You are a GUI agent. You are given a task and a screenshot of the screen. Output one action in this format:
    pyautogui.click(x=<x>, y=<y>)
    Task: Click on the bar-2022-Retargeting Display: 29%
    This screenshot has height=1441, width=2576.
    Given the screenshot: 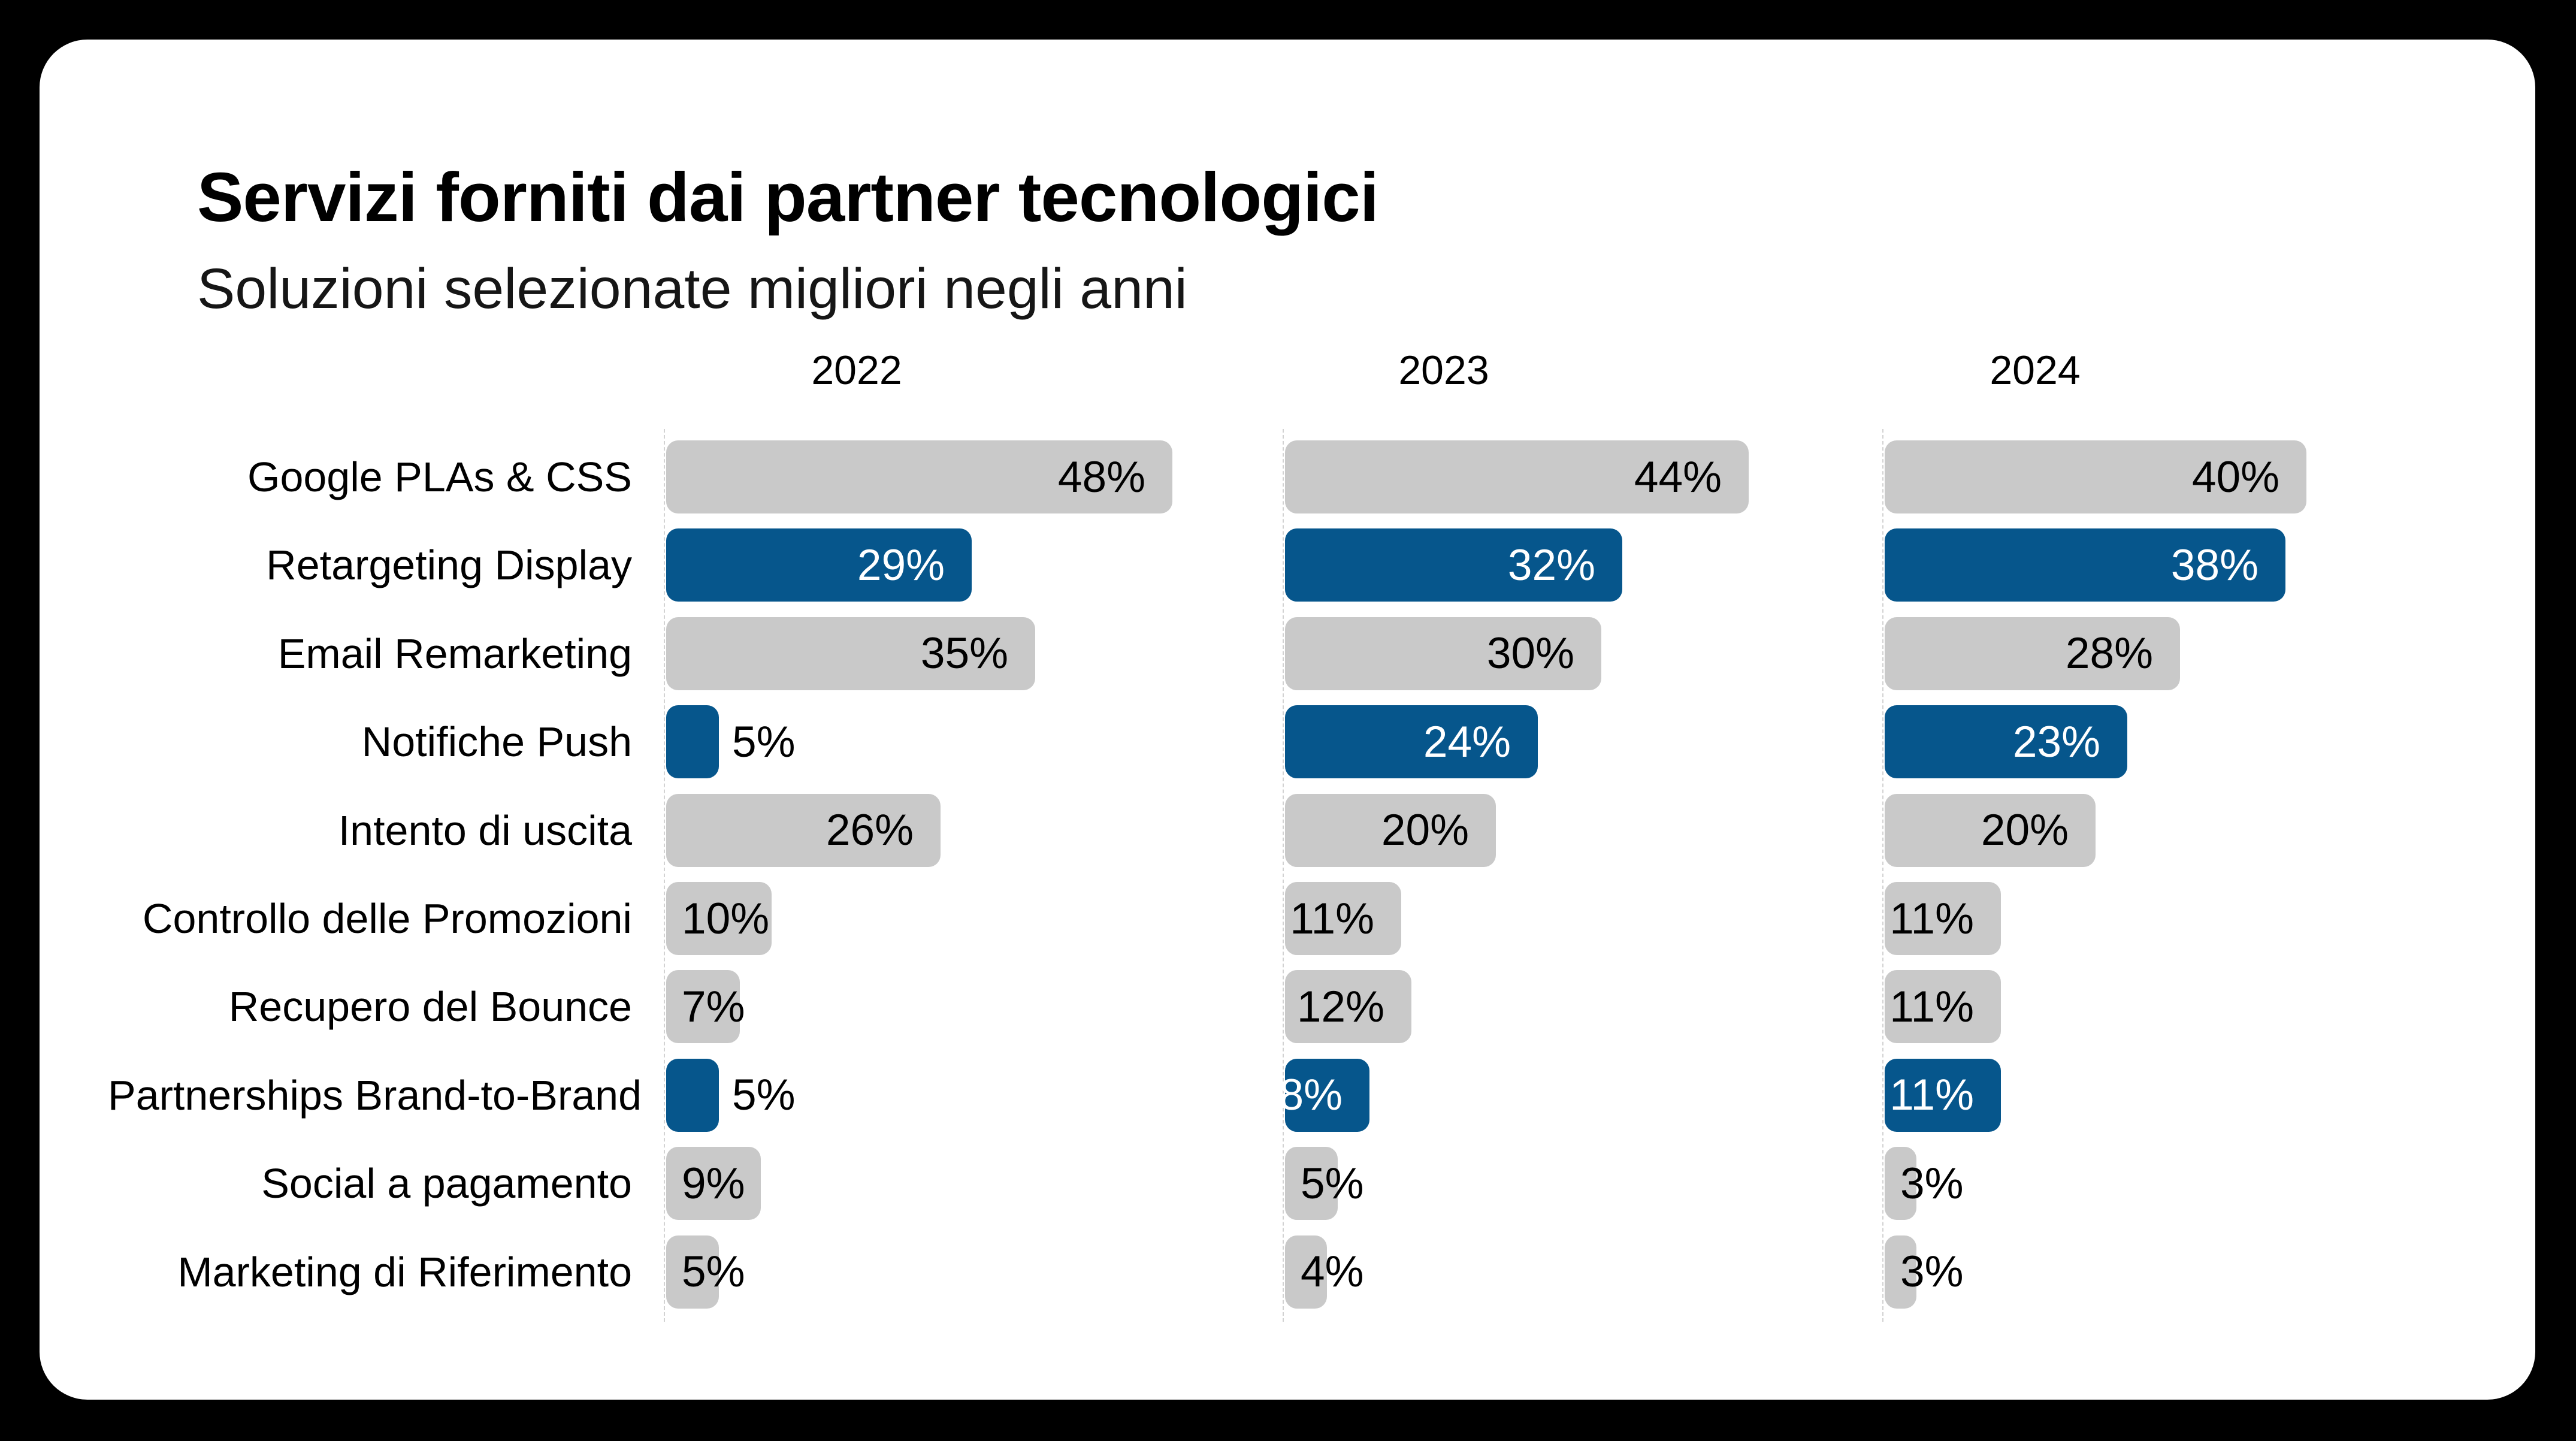 What is the action you would take?
    pyautogui.click(x=819, y=565)
    